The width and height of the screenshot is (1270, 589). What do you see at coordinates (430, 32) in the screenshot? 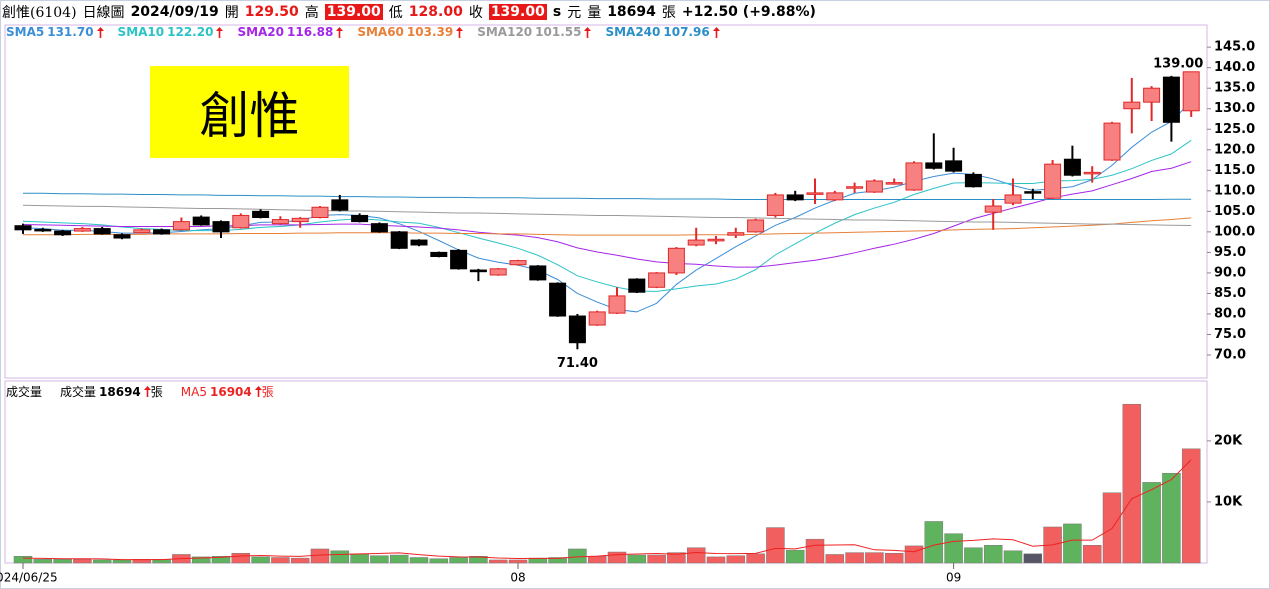
I see `legend-value: 103.39` at bounding box center [430, 32].